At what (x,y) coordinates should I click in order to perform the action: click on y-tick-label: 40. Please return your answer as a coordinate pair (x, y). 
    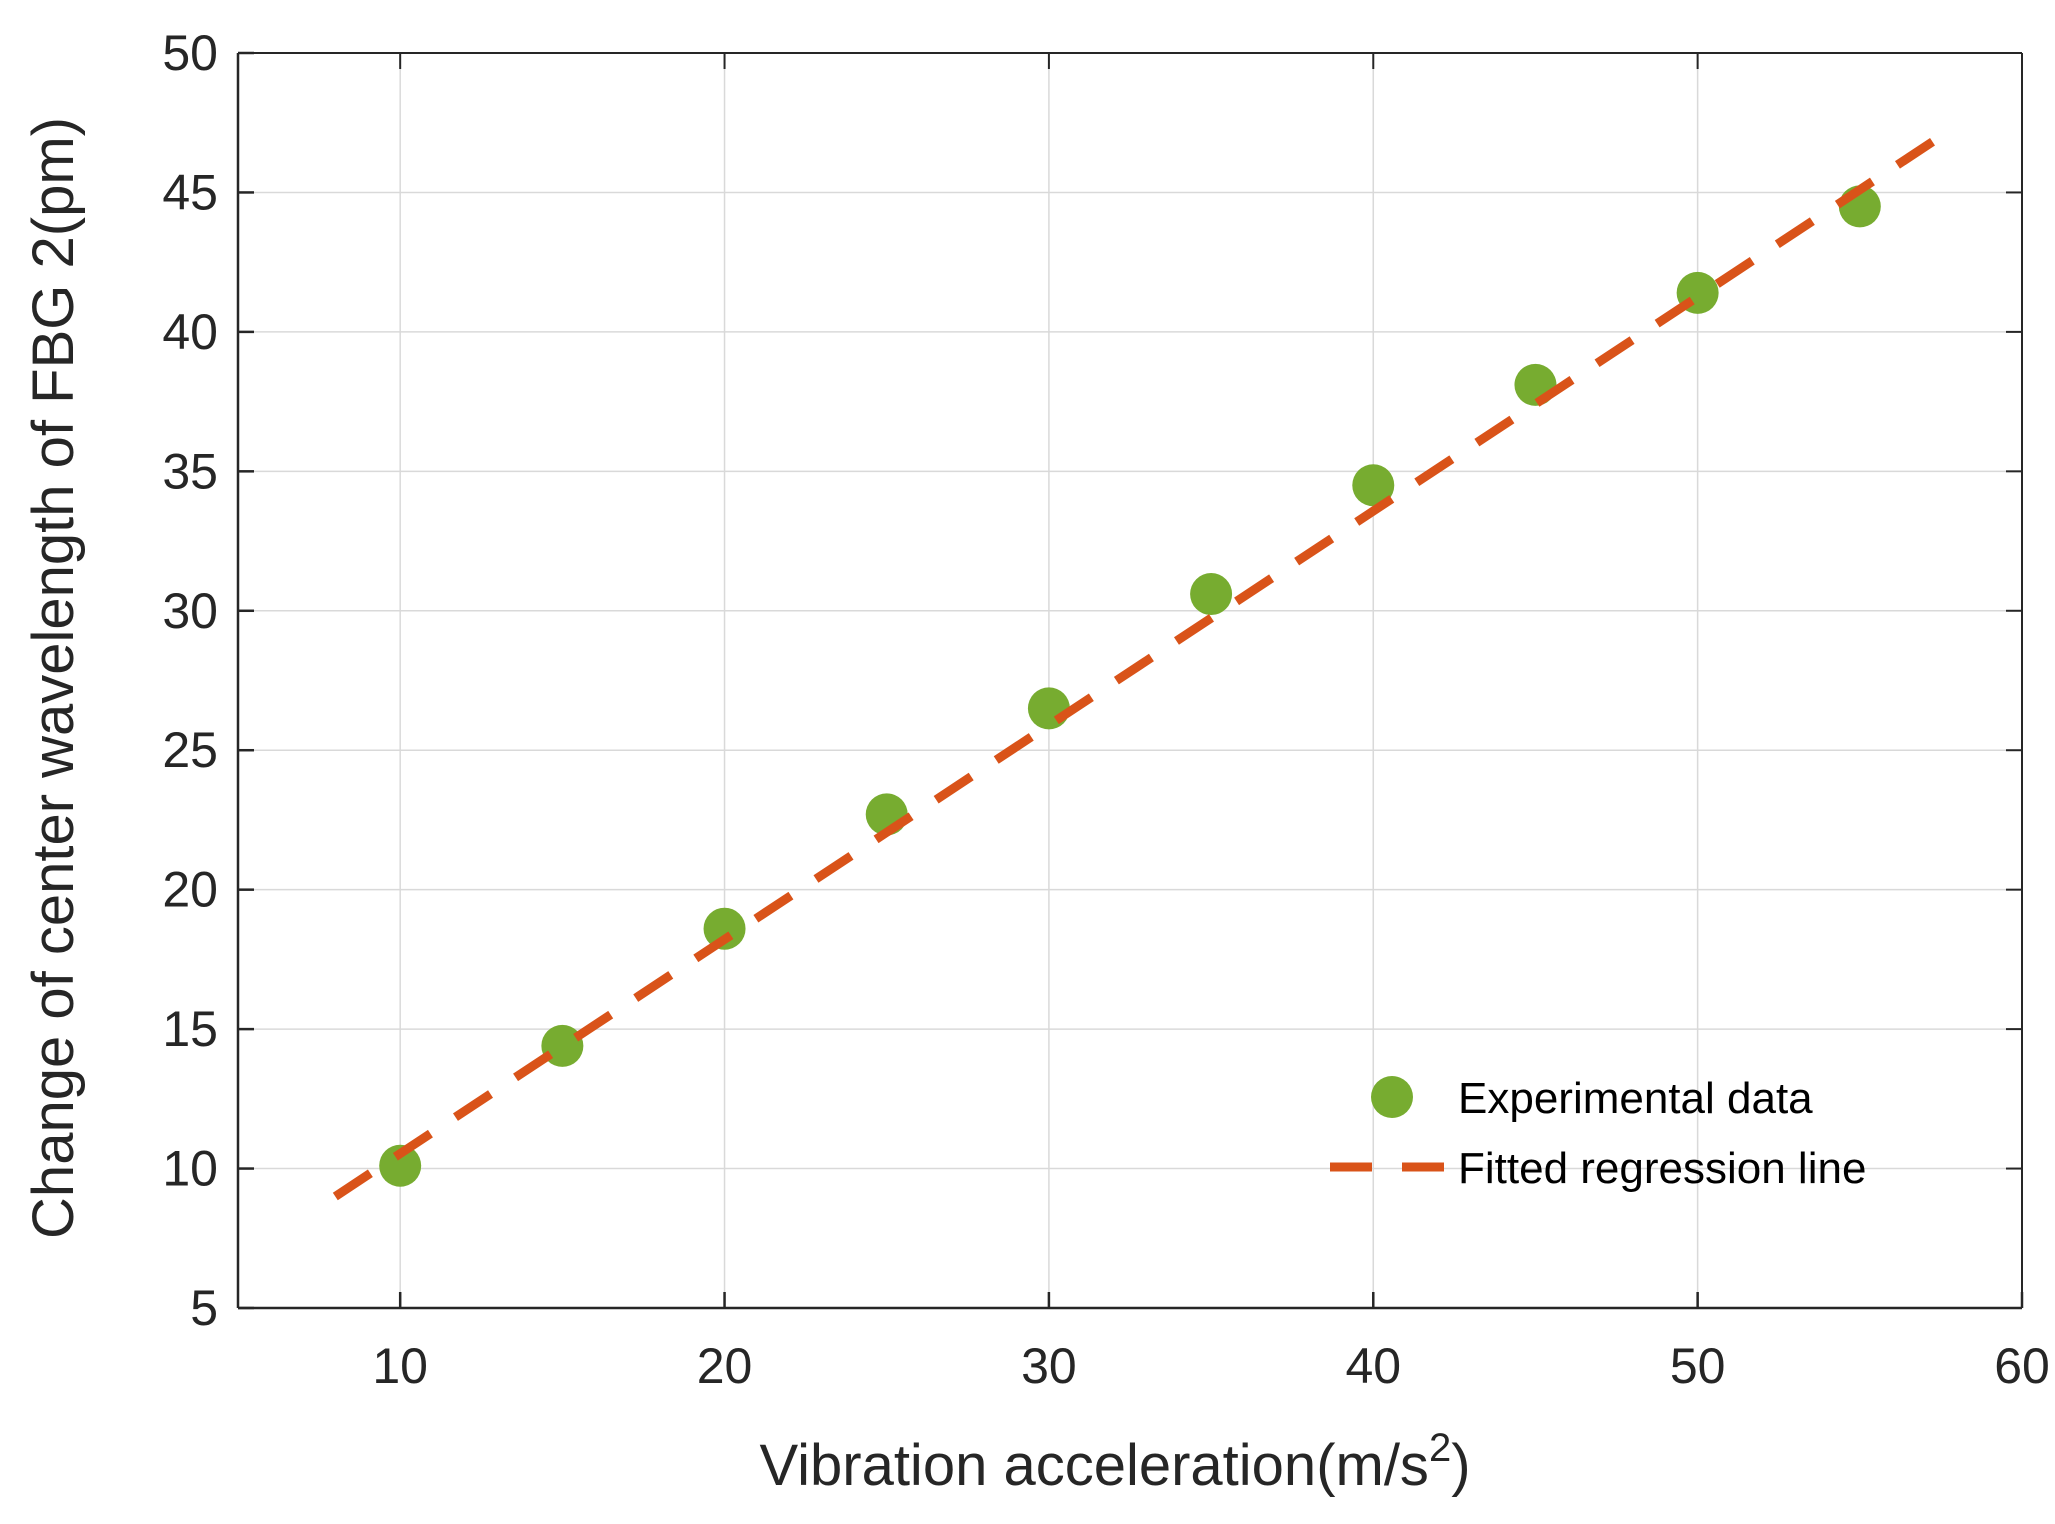
    Looking at the image, I should click on (190, 332).